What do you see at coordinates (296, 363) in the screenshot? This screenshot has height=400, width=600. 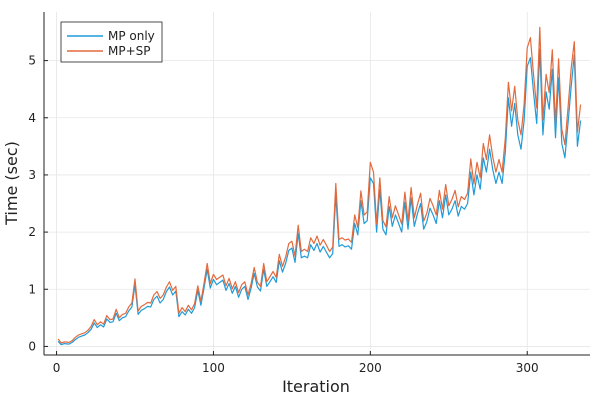 I see `x-tick-labels: 0 100 200 300` at bounding box center [296, 363].